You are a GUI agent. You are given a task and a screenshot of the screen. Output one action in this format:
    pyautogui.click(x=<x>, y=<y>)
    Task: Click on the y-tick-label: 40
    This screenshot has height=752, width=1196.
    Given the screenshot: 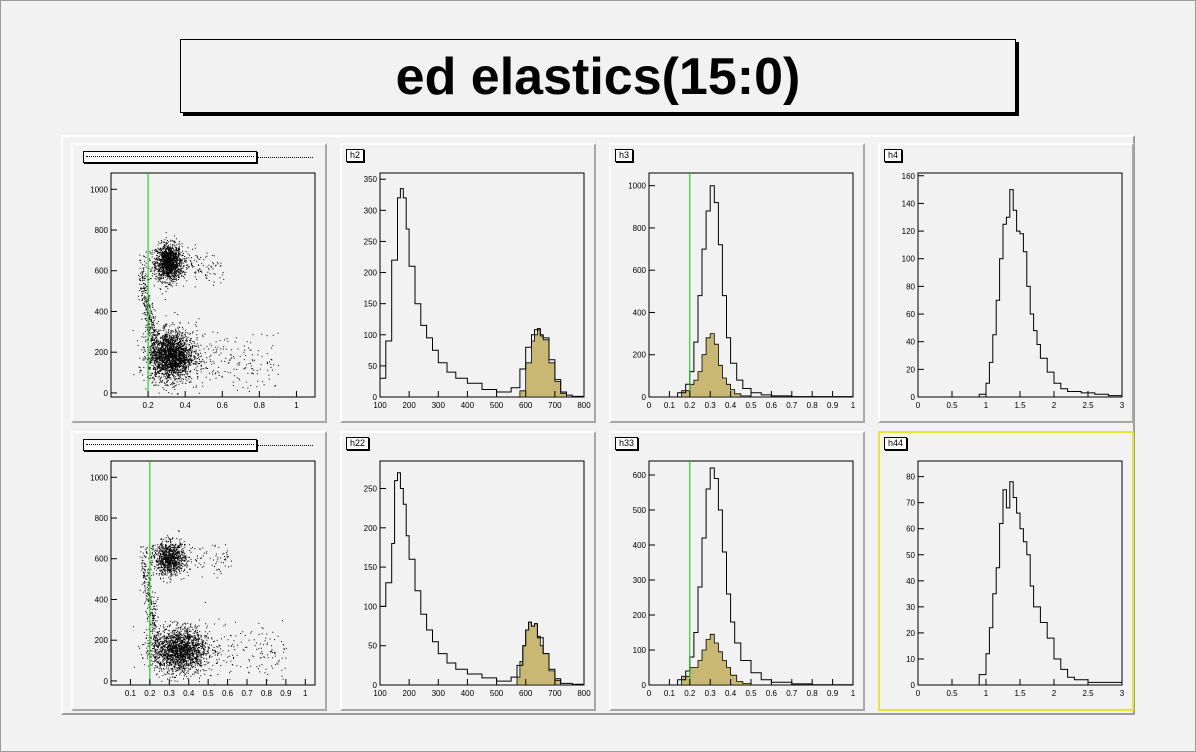 What is the action you would take?
    pyautogui.click(x=910, y=581)
    